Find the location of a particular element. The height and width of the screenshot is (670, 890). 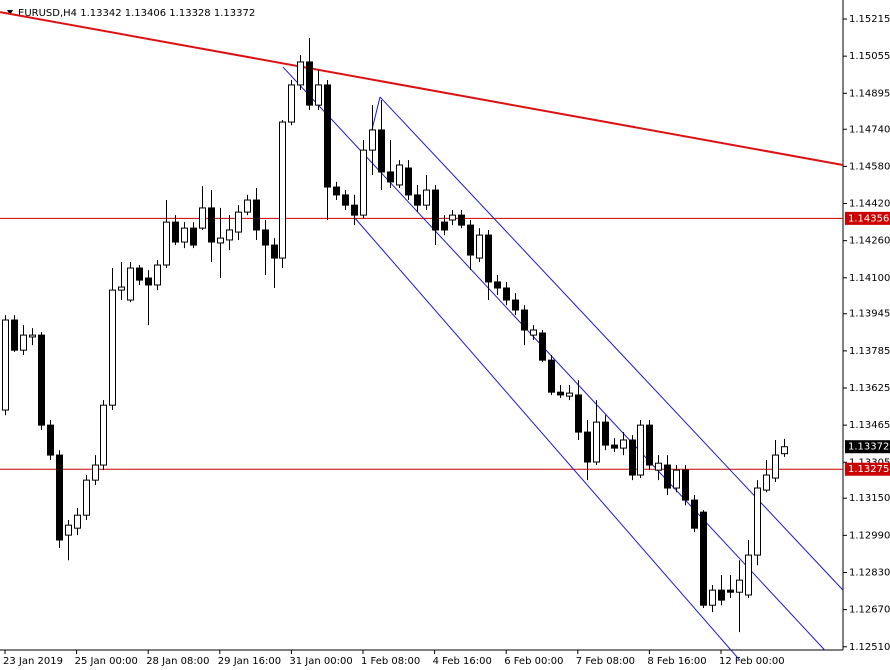

y-tick-label: 1.13945 is located at coordinates (869, 314).